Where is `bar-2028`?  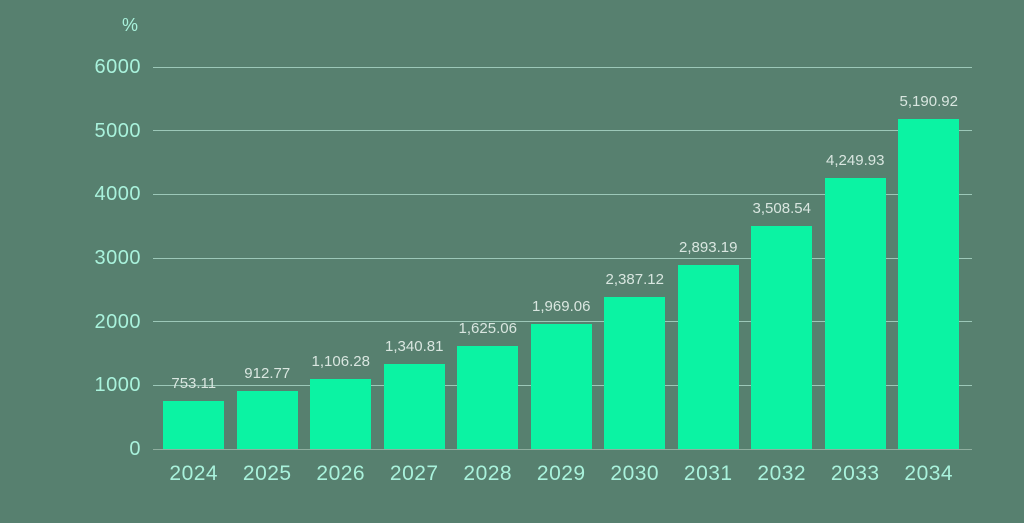
bar-2028 is located at coordinates (488, 397).